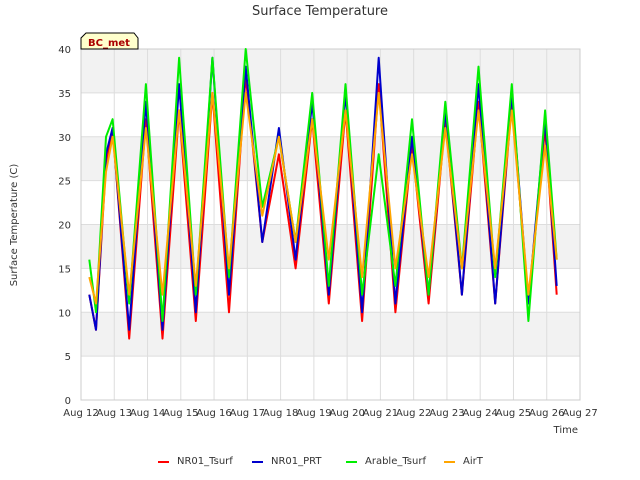 The height and width of the screenshot is (480, 640). What do you see at coordinates (147, 413) in the screenshot?
I see `x-tick-label: Aug 14` at bounding box center [147, 413].